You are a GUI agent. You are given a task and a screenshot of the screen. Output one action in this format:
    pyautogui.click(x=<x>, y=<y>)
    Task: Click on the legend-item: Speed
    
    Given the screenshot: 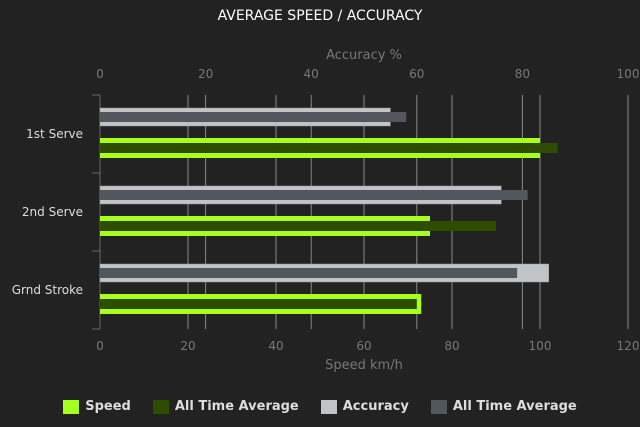 What is the action you would take?
    pyautogui.click(x=97, y=406)
    